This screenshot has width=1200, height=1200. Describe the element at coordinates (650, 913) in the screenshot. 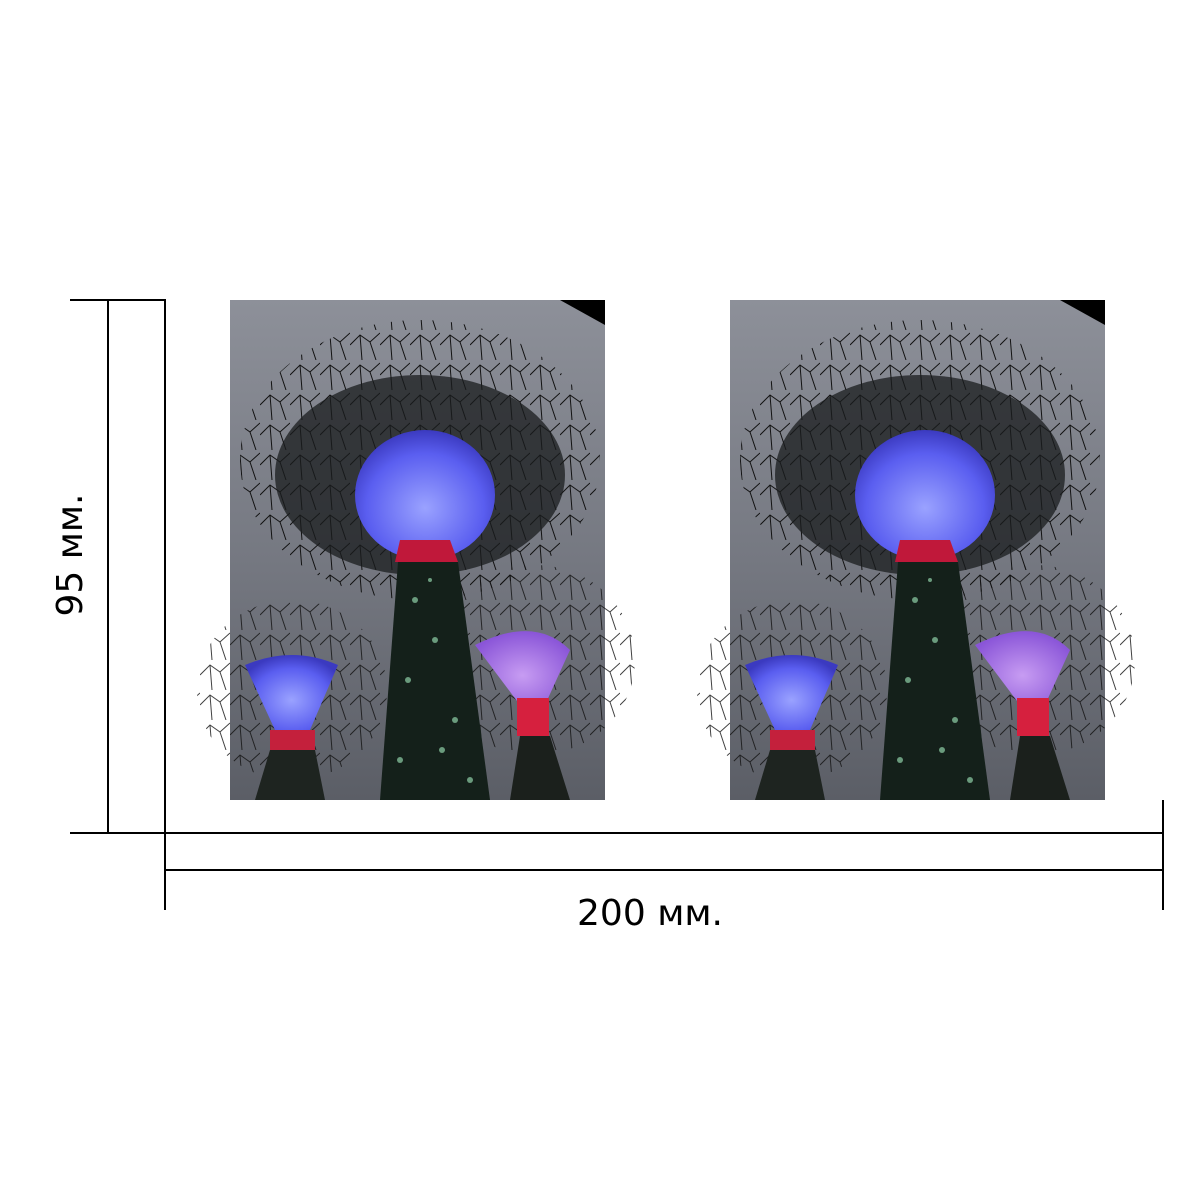

I see `width-label: 200 мм.` at that location.